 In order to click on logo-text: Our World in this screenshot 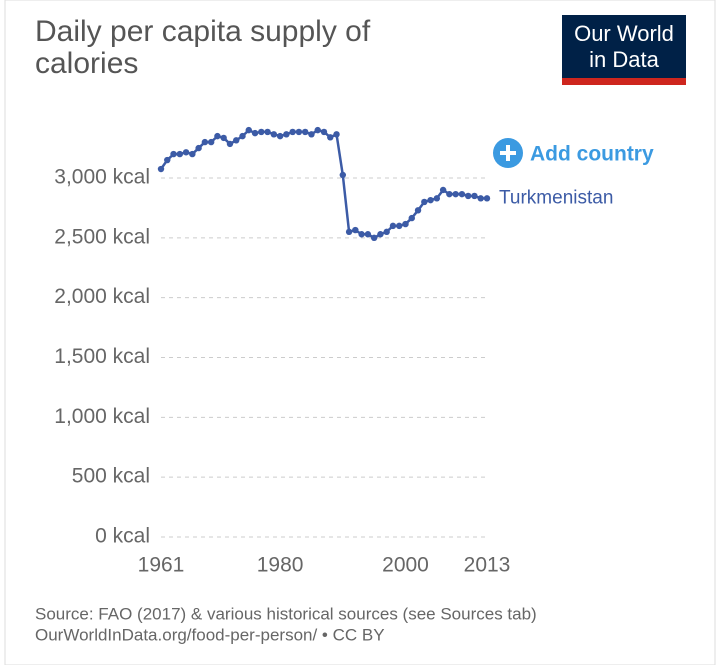, I will do `click(624, 33)`.